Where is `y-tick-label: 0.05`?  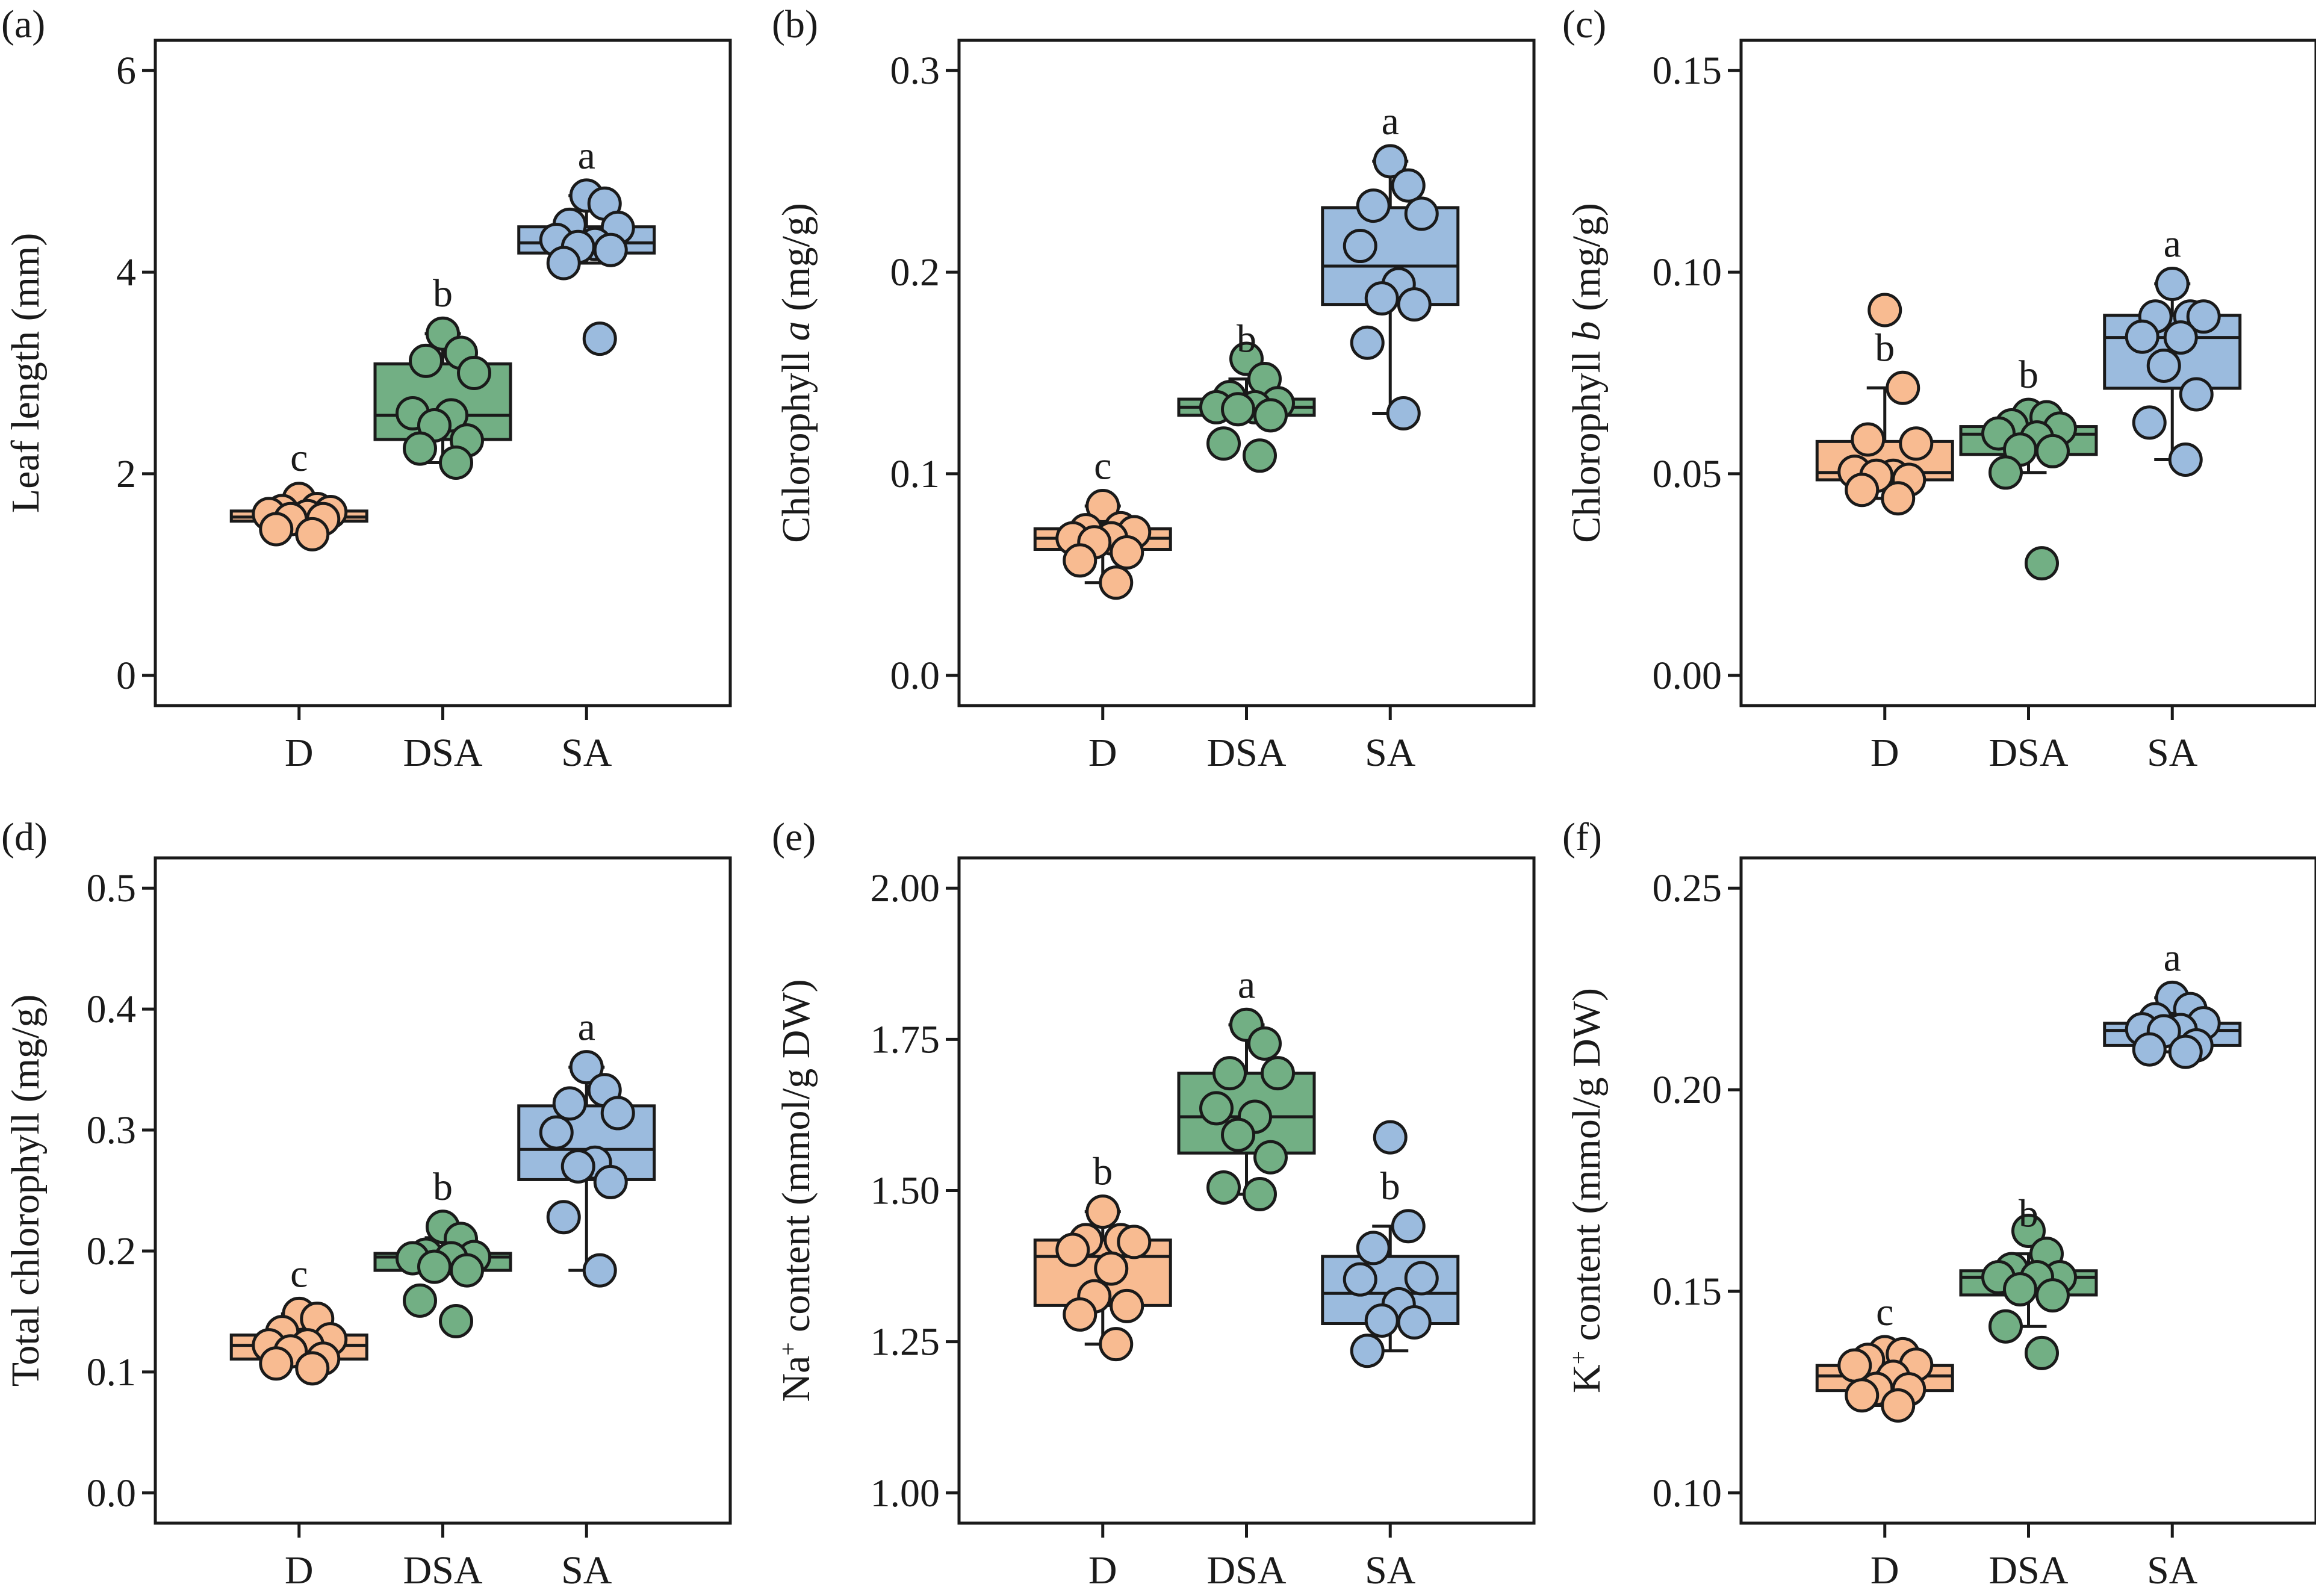
y-tick-label: 0.05 is located at coordinates (1687, 474).